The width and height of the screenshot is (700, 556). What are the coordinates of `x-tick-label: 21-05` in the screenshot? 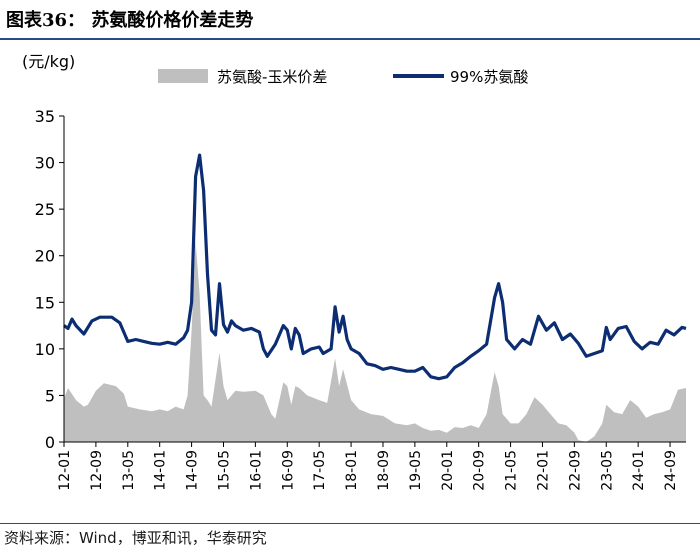 It's located at (512, 470).